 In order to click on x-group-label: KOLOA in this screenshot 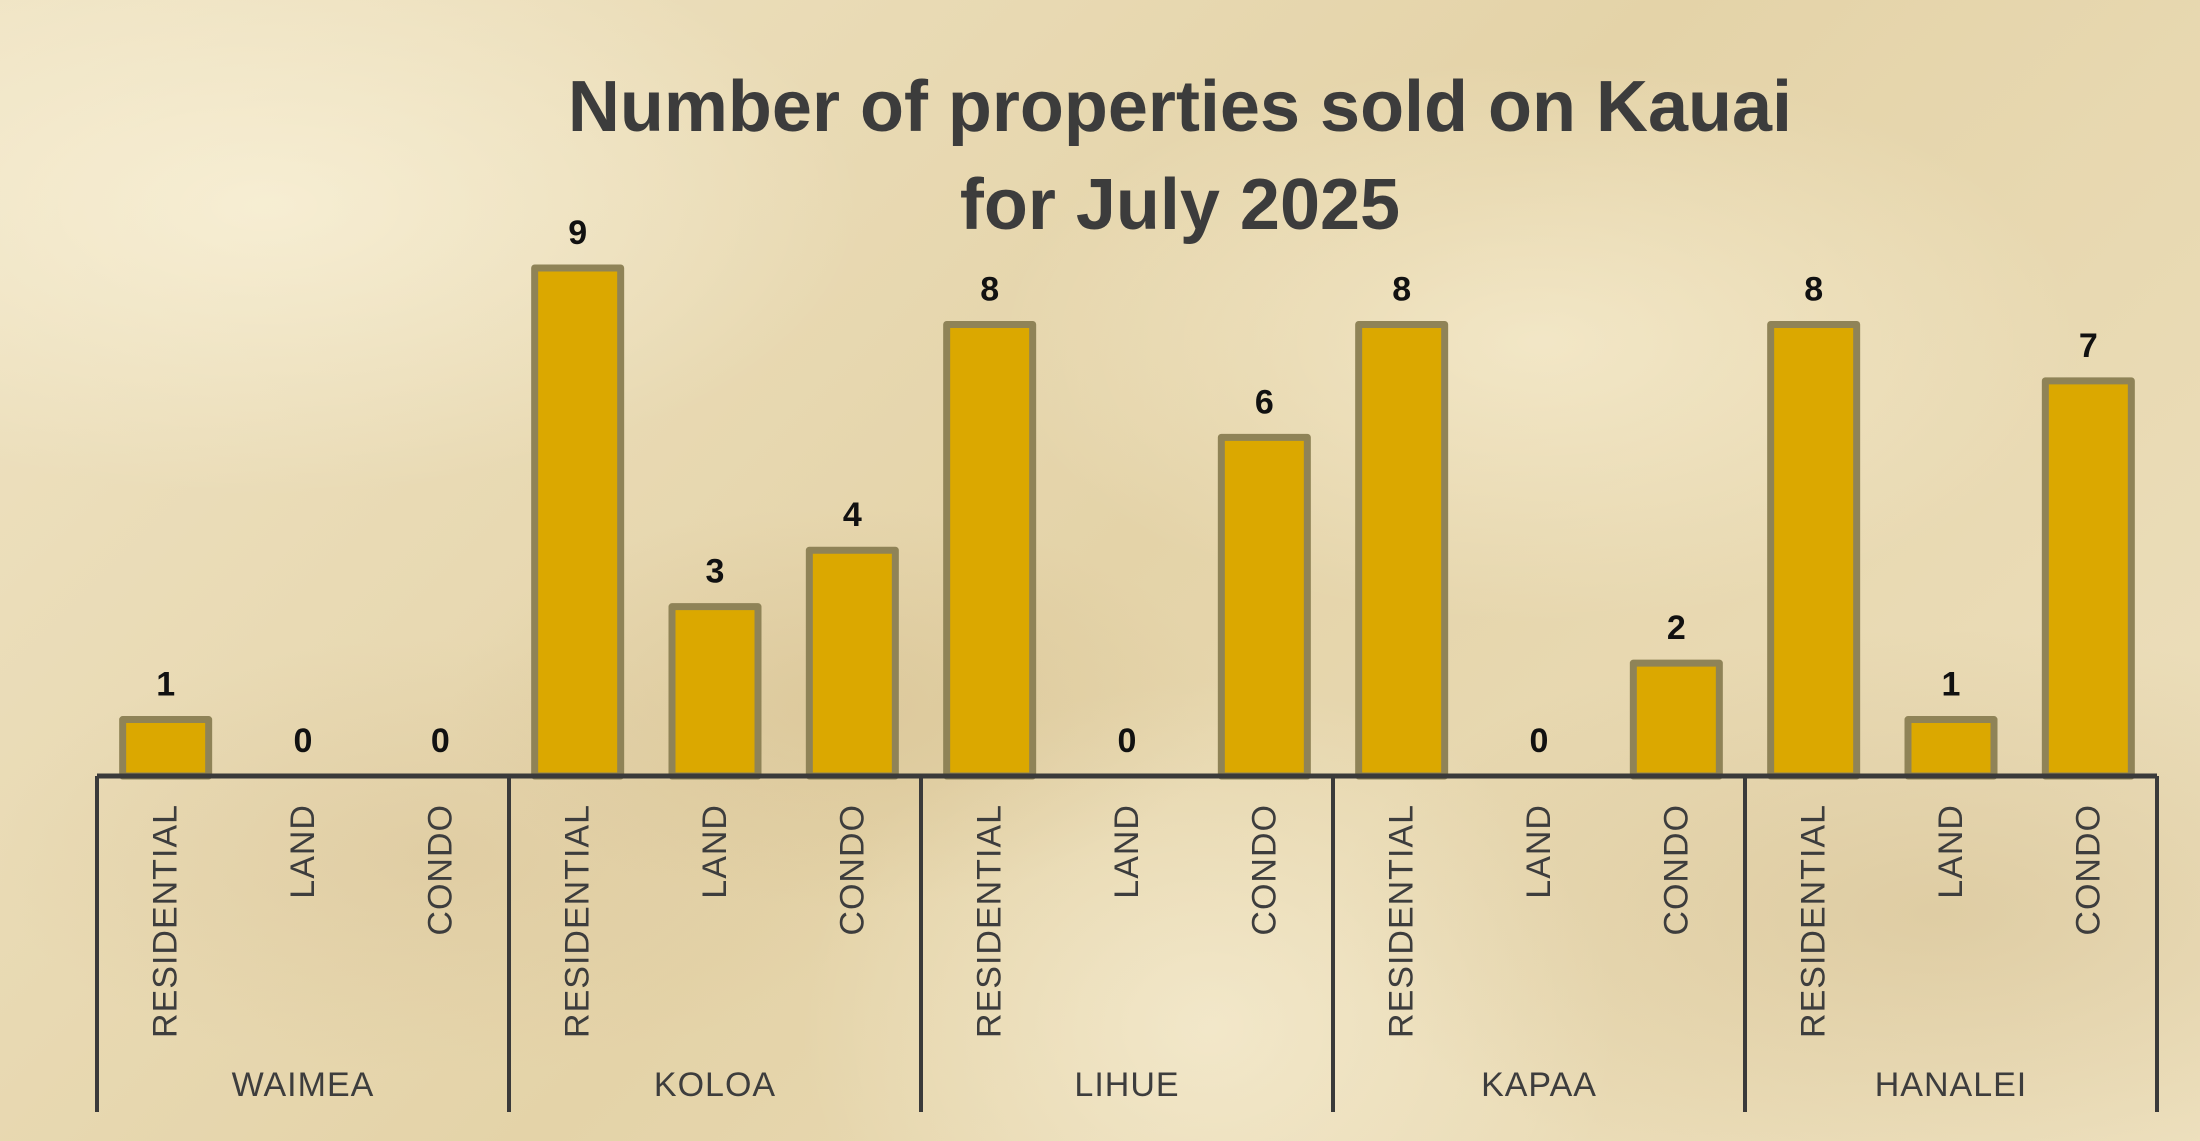, I will do `click(715, 1085)`.